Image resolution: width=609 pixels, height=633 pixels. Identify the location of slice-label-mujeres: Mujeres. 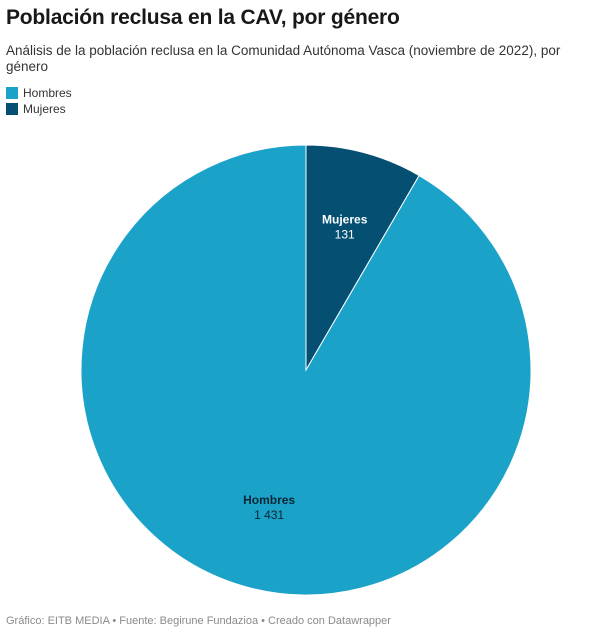
(345, 220).